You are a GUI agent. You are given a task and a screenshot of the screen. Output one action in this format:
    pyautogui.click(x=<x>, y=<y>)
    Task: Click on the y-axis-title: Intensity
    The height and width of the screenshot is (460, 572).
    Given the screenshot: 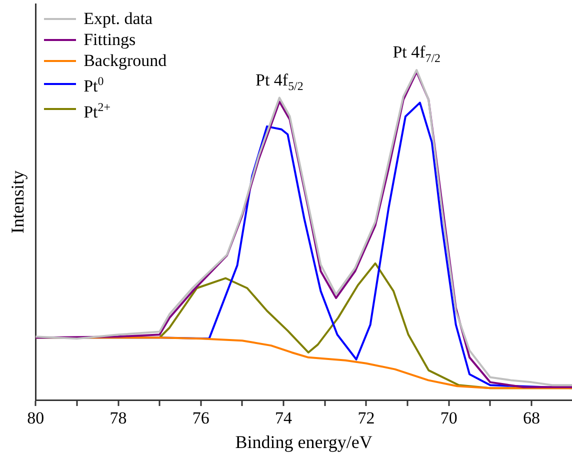 What is the action you would take?
    pyautogui.click(x=18, y=202)
    